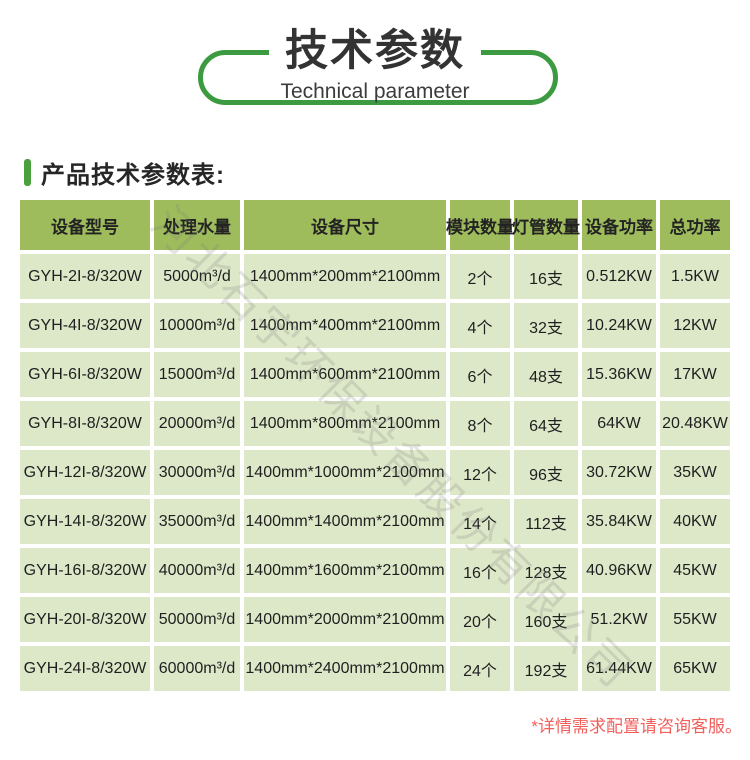 This screenshot has width=750, height=760. I want to click on page-subtitle: Technical parameter, so click(375, 91).